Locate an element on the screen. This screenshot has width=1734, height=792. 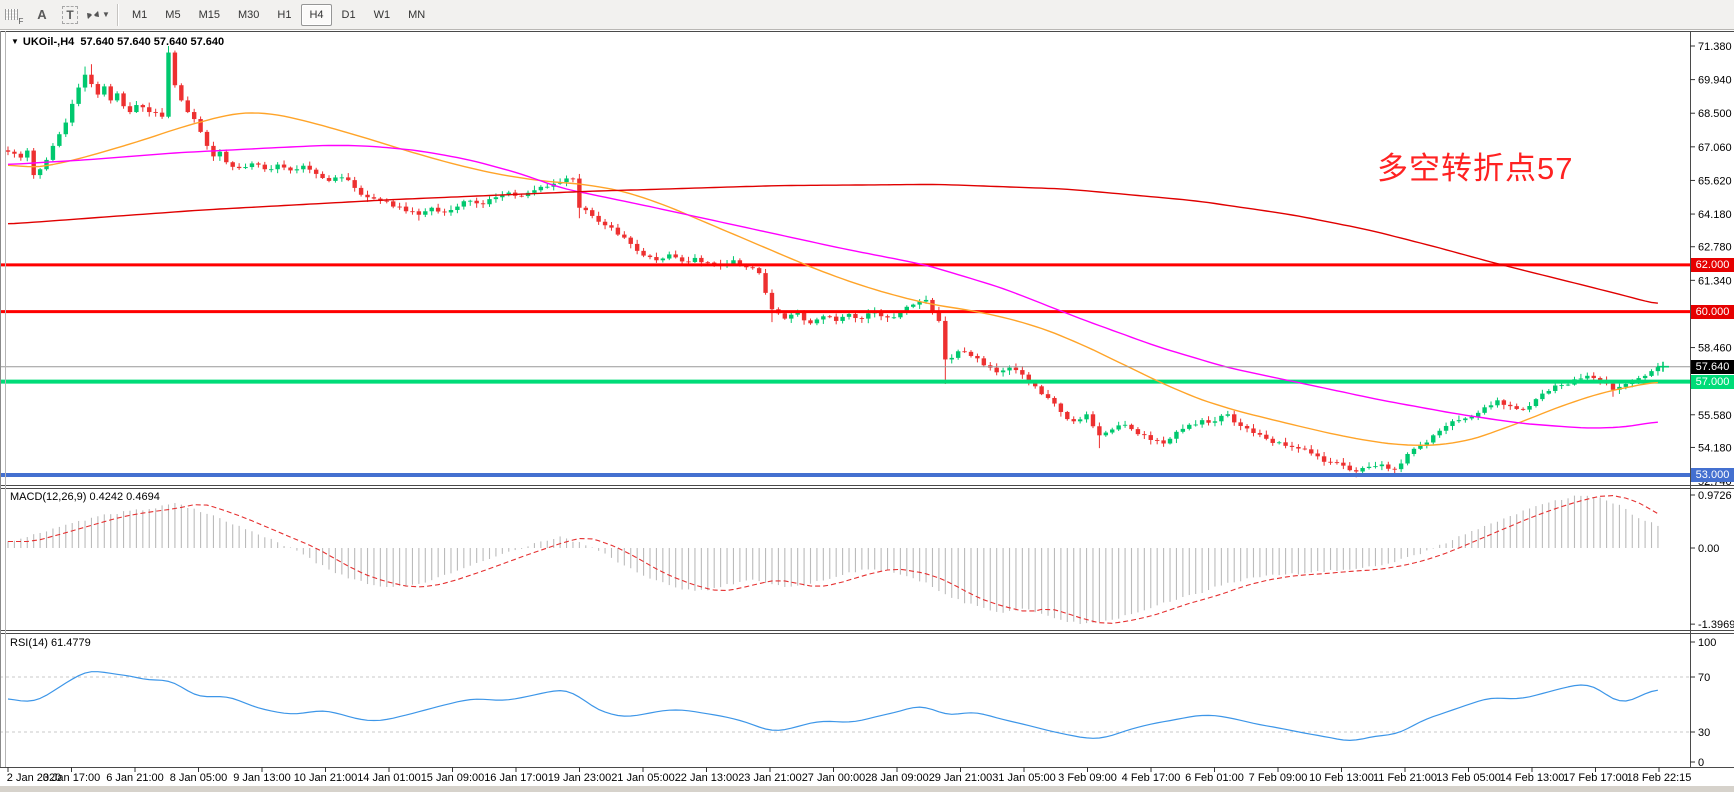
price-badge-60000: 60.000 is located at coordinates (1712, 311).